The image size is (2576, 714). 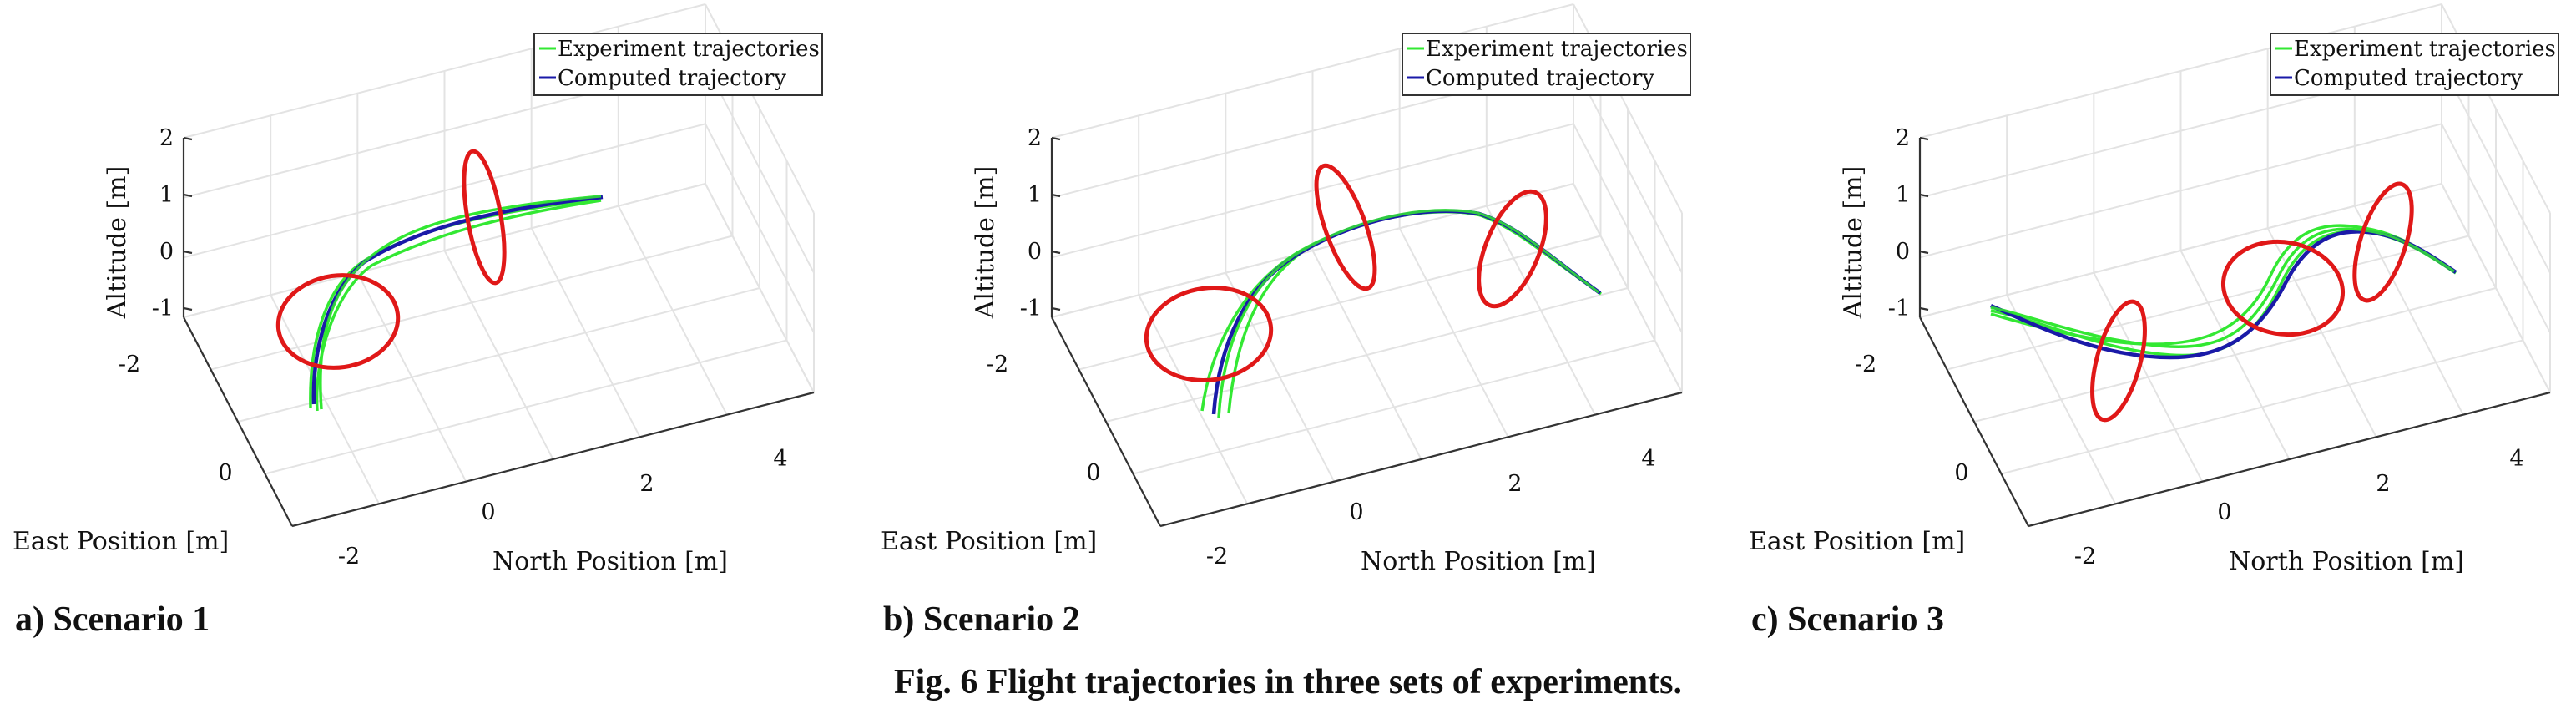 I want to click on z-tick-label: 2, so click(x=1903, y=138).